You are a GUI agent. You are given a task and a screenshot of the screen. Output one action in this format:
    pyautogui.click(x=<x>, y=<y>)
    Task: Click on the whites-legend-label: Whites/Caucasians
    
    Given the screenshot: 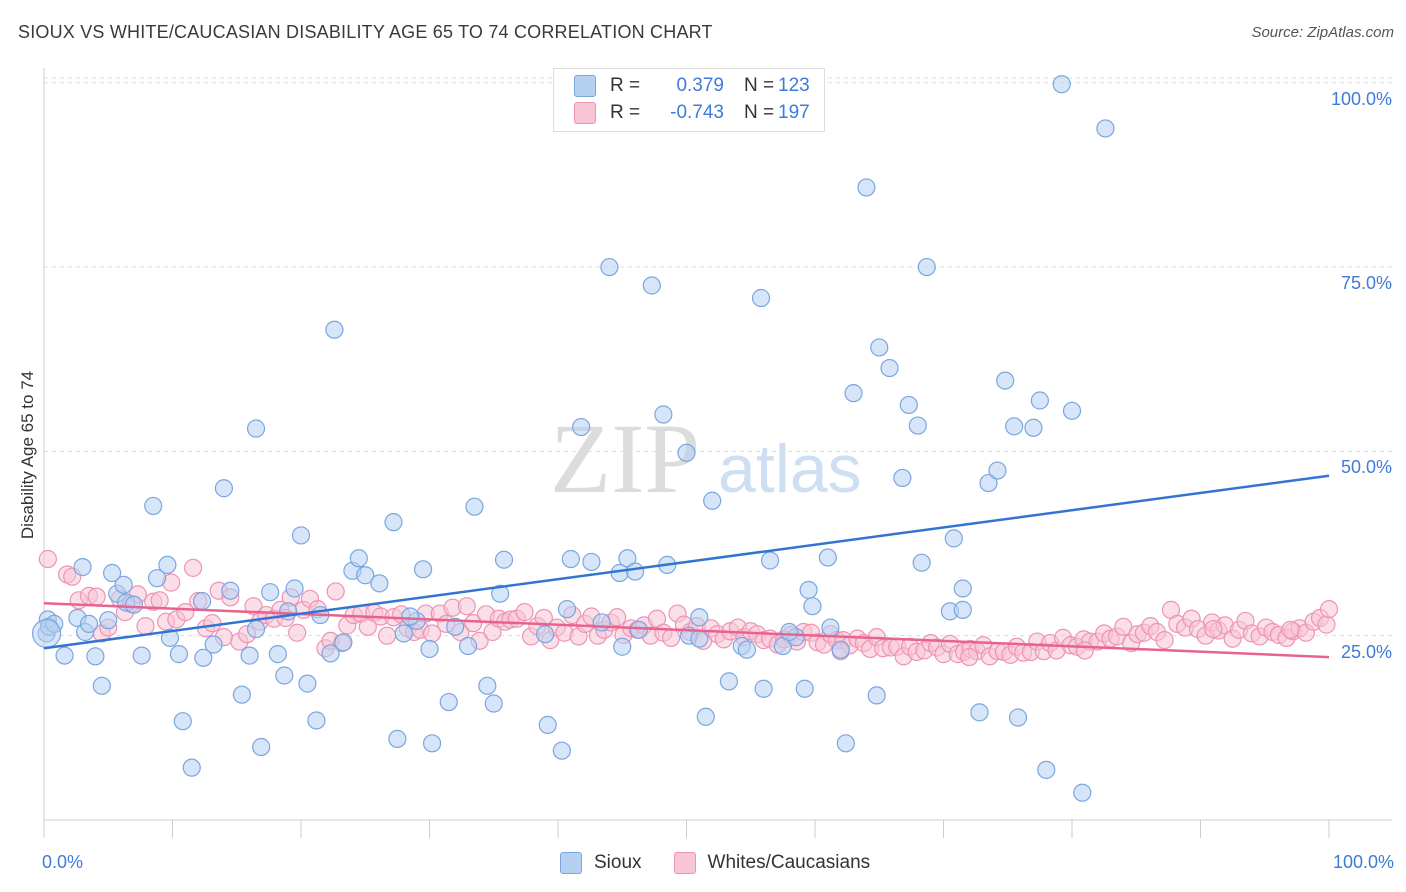 What is the action you would take?
    pyautogui.click(x=789, y=862)
    